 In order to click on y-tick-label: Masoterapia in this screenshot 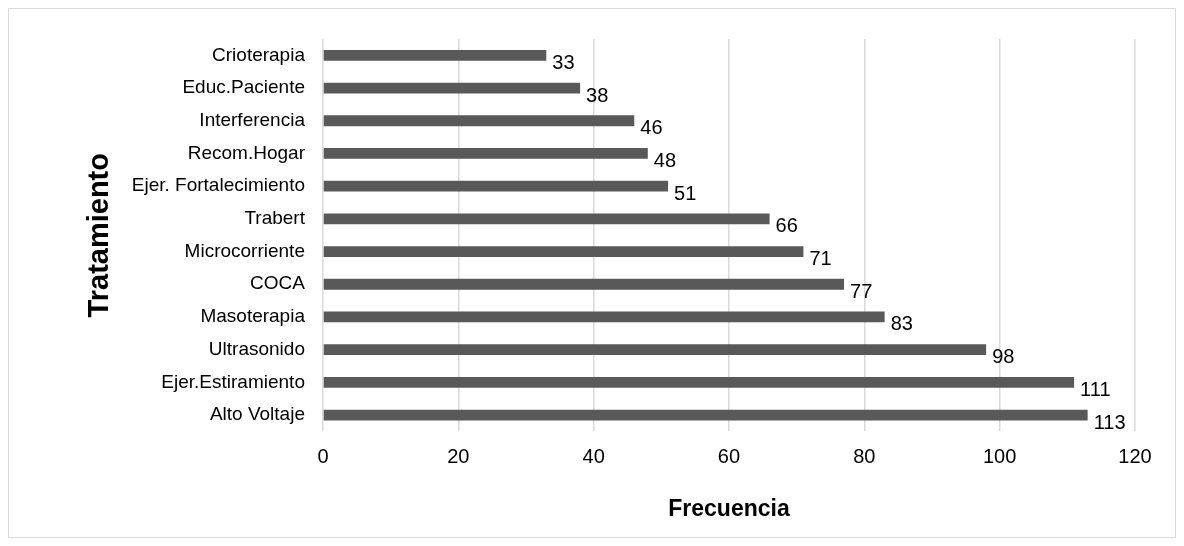, I will do `click(253, 316)`.